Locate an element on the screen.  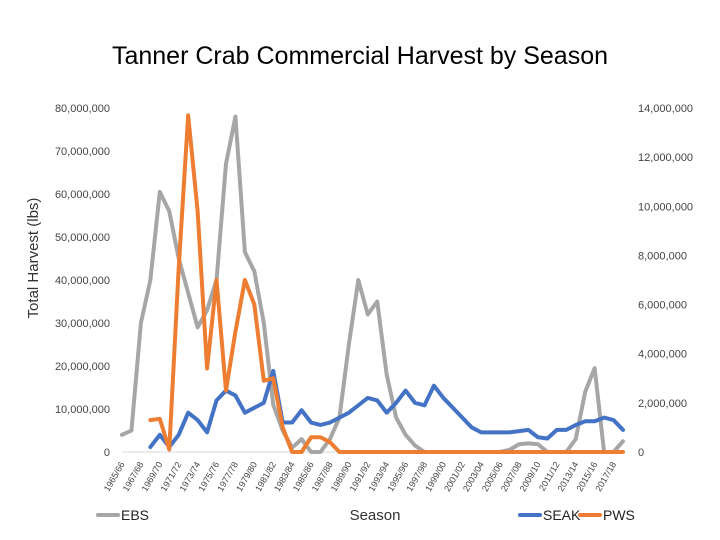
series-line-seak is located at coordinates (386, 409).